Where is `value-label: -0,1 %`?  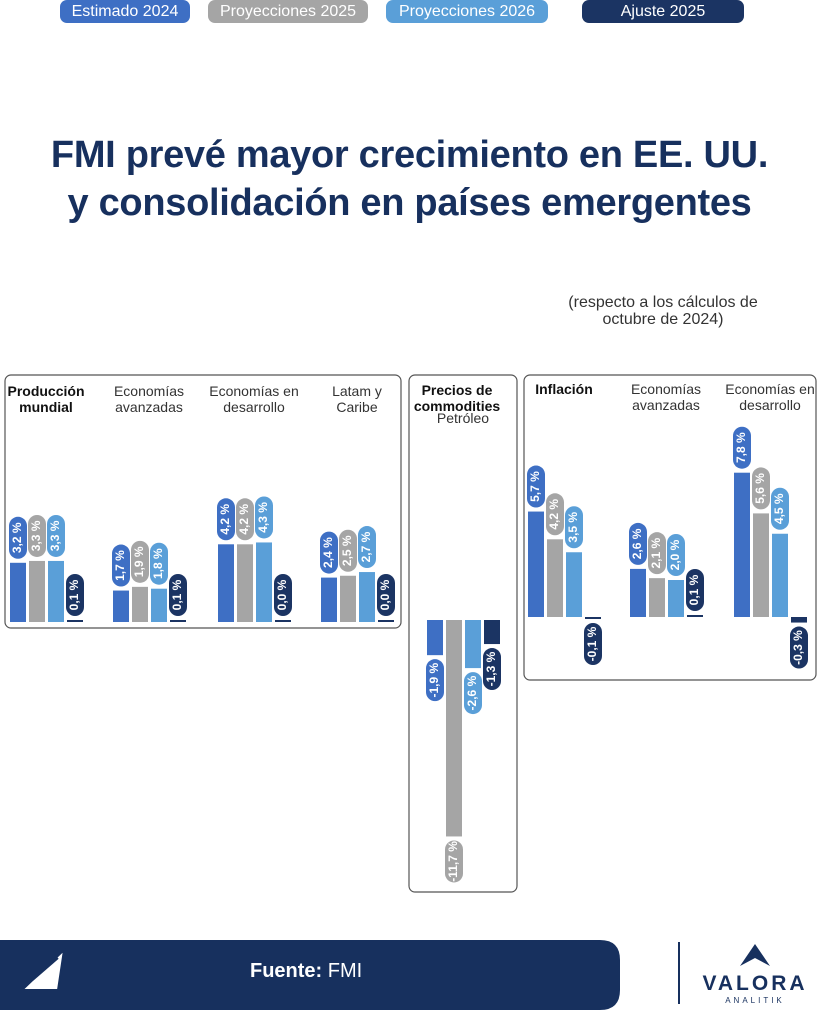 value-label: -0,1 % is located at coordinates (592, 643).